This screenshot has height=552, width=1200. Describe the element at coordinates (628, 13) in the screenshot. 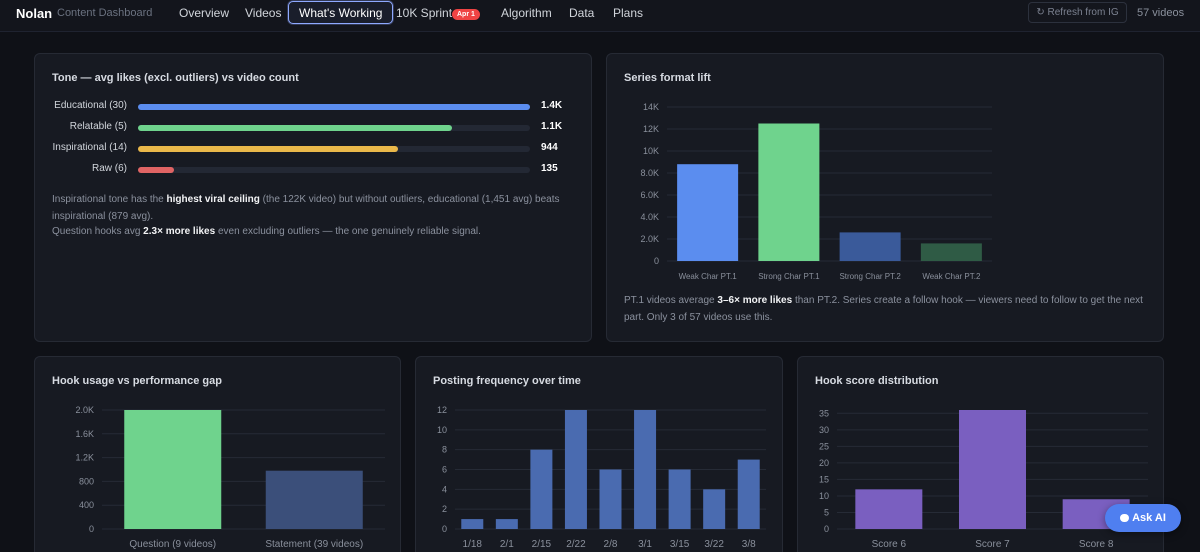

I see `tab-plans: Plans` at that location.